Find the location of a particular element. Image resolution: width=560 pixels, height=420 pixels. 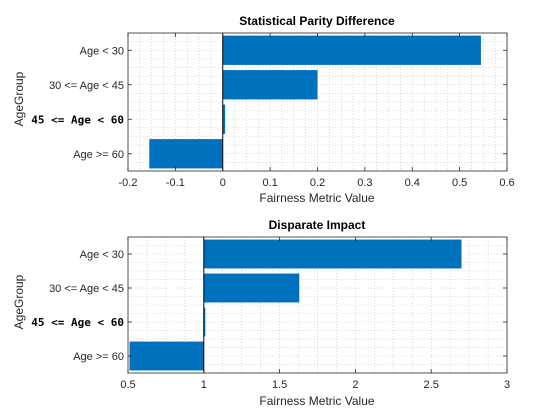

x-tick-label: 1.5 is located at coordinates (279, 385).